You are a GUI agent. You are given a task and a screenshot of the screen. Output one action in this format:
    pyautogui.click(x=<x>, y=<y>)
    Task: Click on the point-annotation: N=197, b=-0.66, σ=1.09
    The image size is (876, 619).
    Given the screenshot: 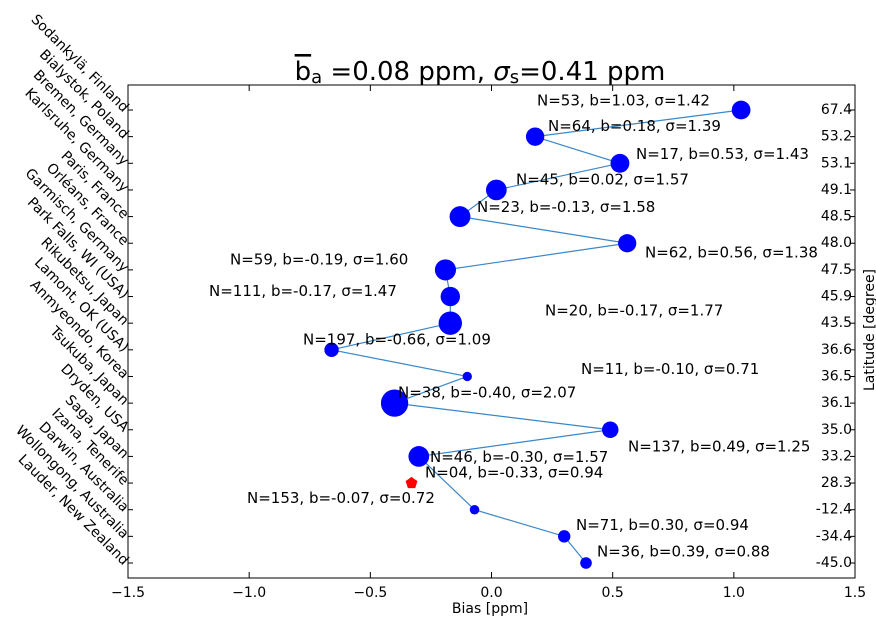 What is the action you would take?
    pyautogui.click(x=397, y=339)
    